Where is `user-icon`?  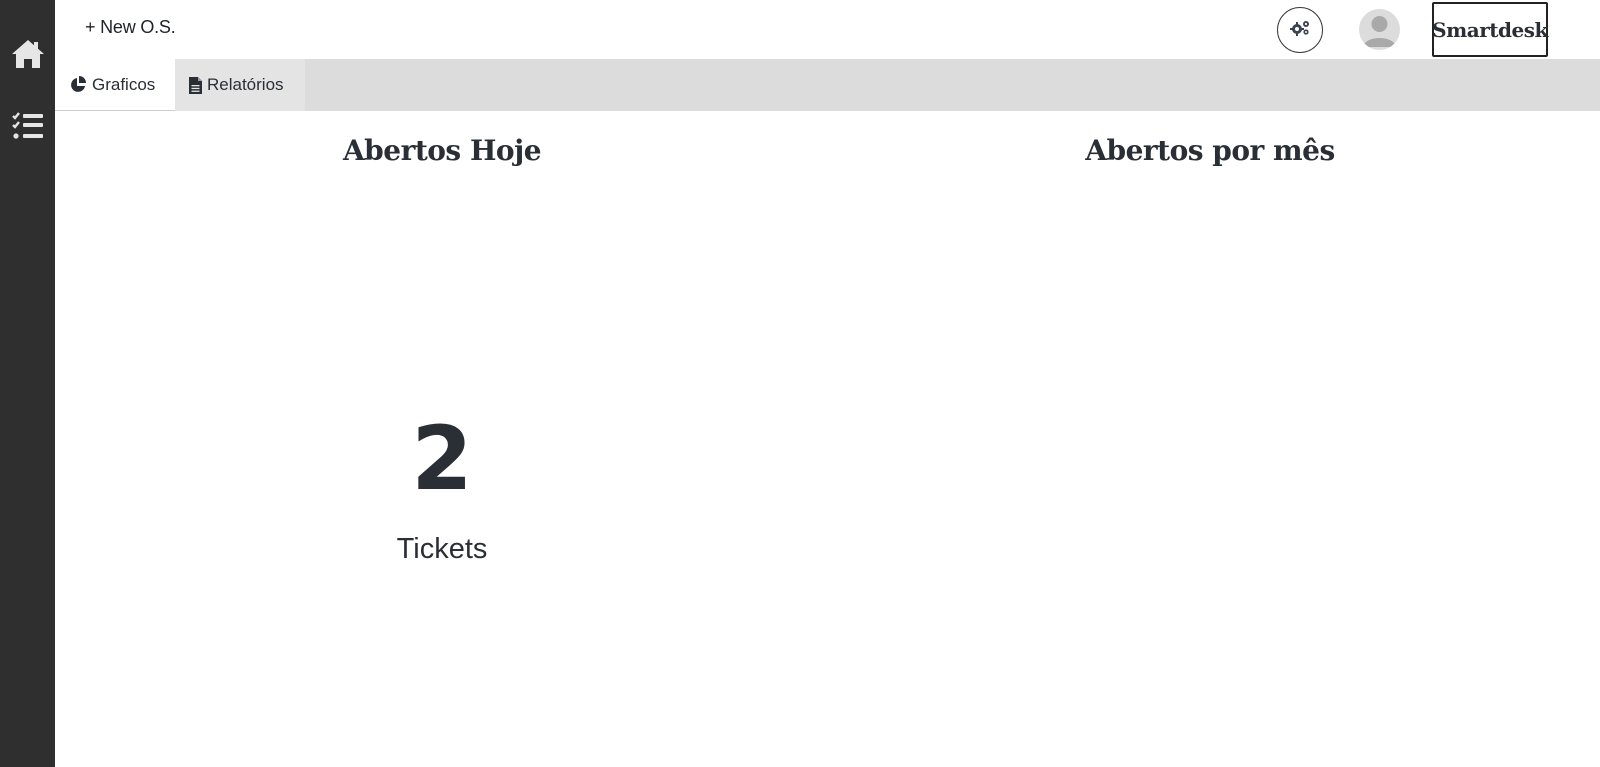
user-icon is located at coordinates (1379, 31).